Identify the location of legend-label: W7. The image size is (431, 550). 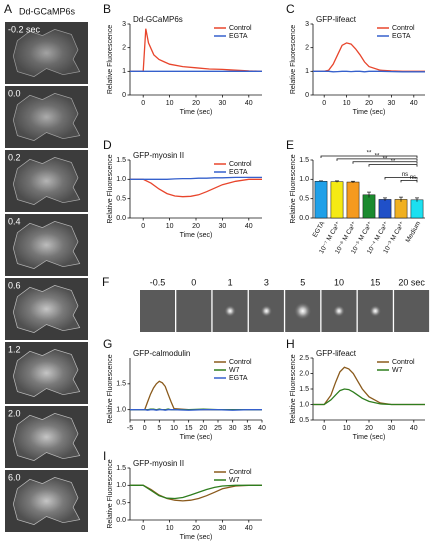
(234, 480).